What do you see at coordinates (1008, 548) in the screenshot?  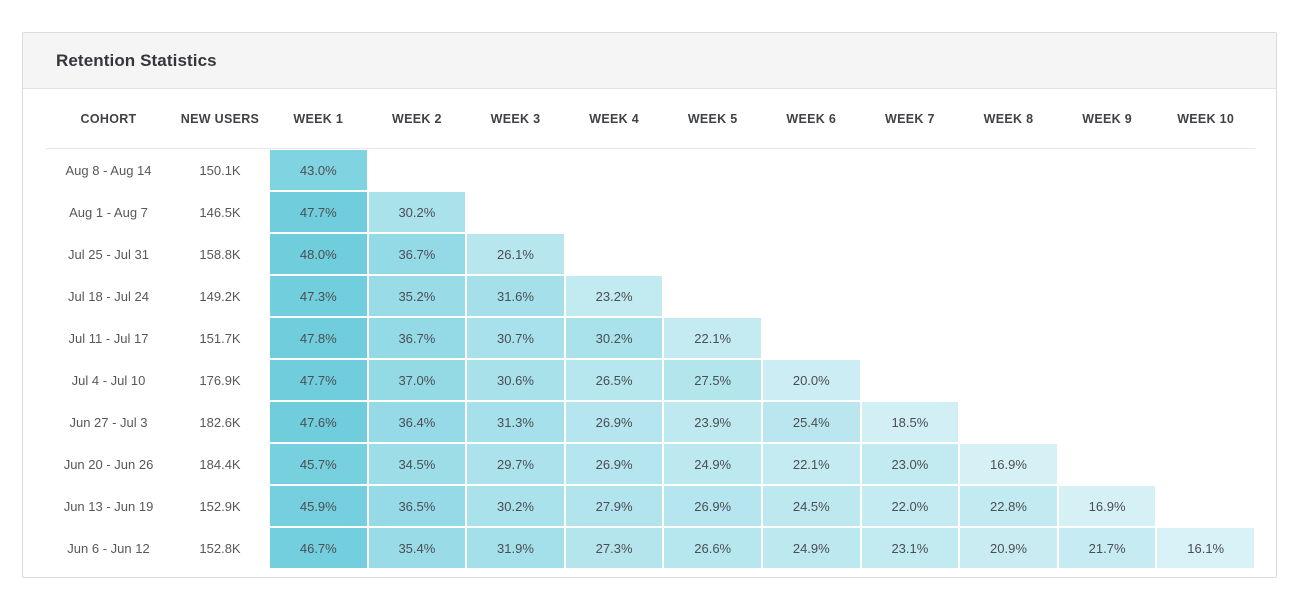 I see `retention-value: 20.9%` at bounding box center [1008, 548].